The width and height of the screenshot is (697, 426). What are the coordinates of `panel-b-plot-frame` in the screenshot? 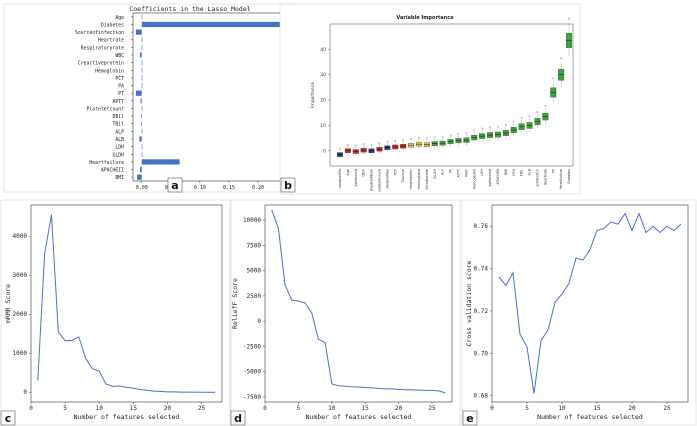 It's located at (451, 95).